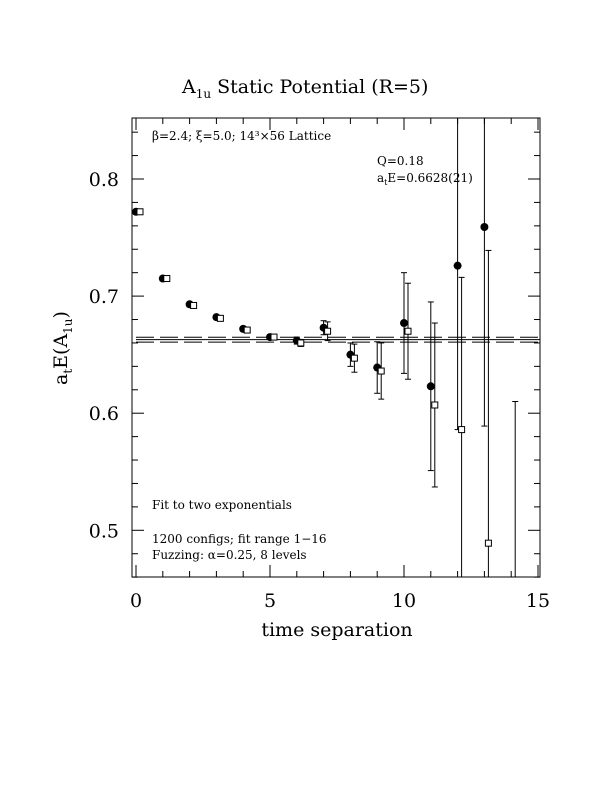 This screenshot has width=612, height=792. I want to click on svg-text: atE(A1u), so click(62, 348).